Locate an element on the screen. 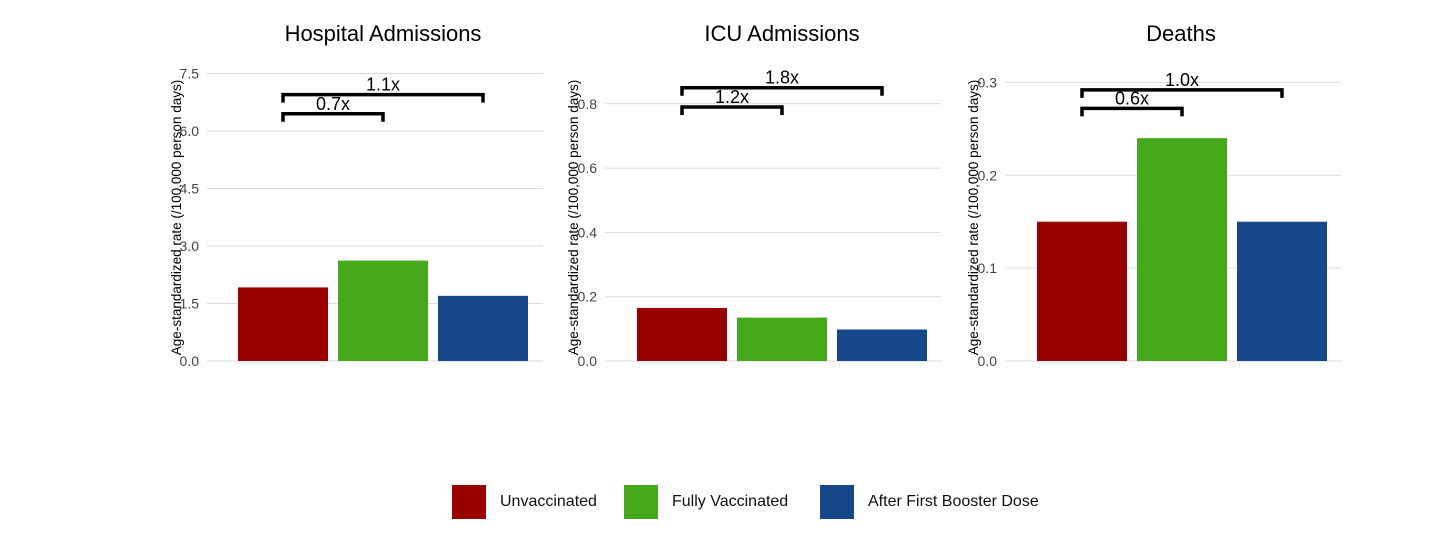 This screenshot has width=1456, height=547. legend-swatch-fully-vaccinated is located at coordinates (641, 502).